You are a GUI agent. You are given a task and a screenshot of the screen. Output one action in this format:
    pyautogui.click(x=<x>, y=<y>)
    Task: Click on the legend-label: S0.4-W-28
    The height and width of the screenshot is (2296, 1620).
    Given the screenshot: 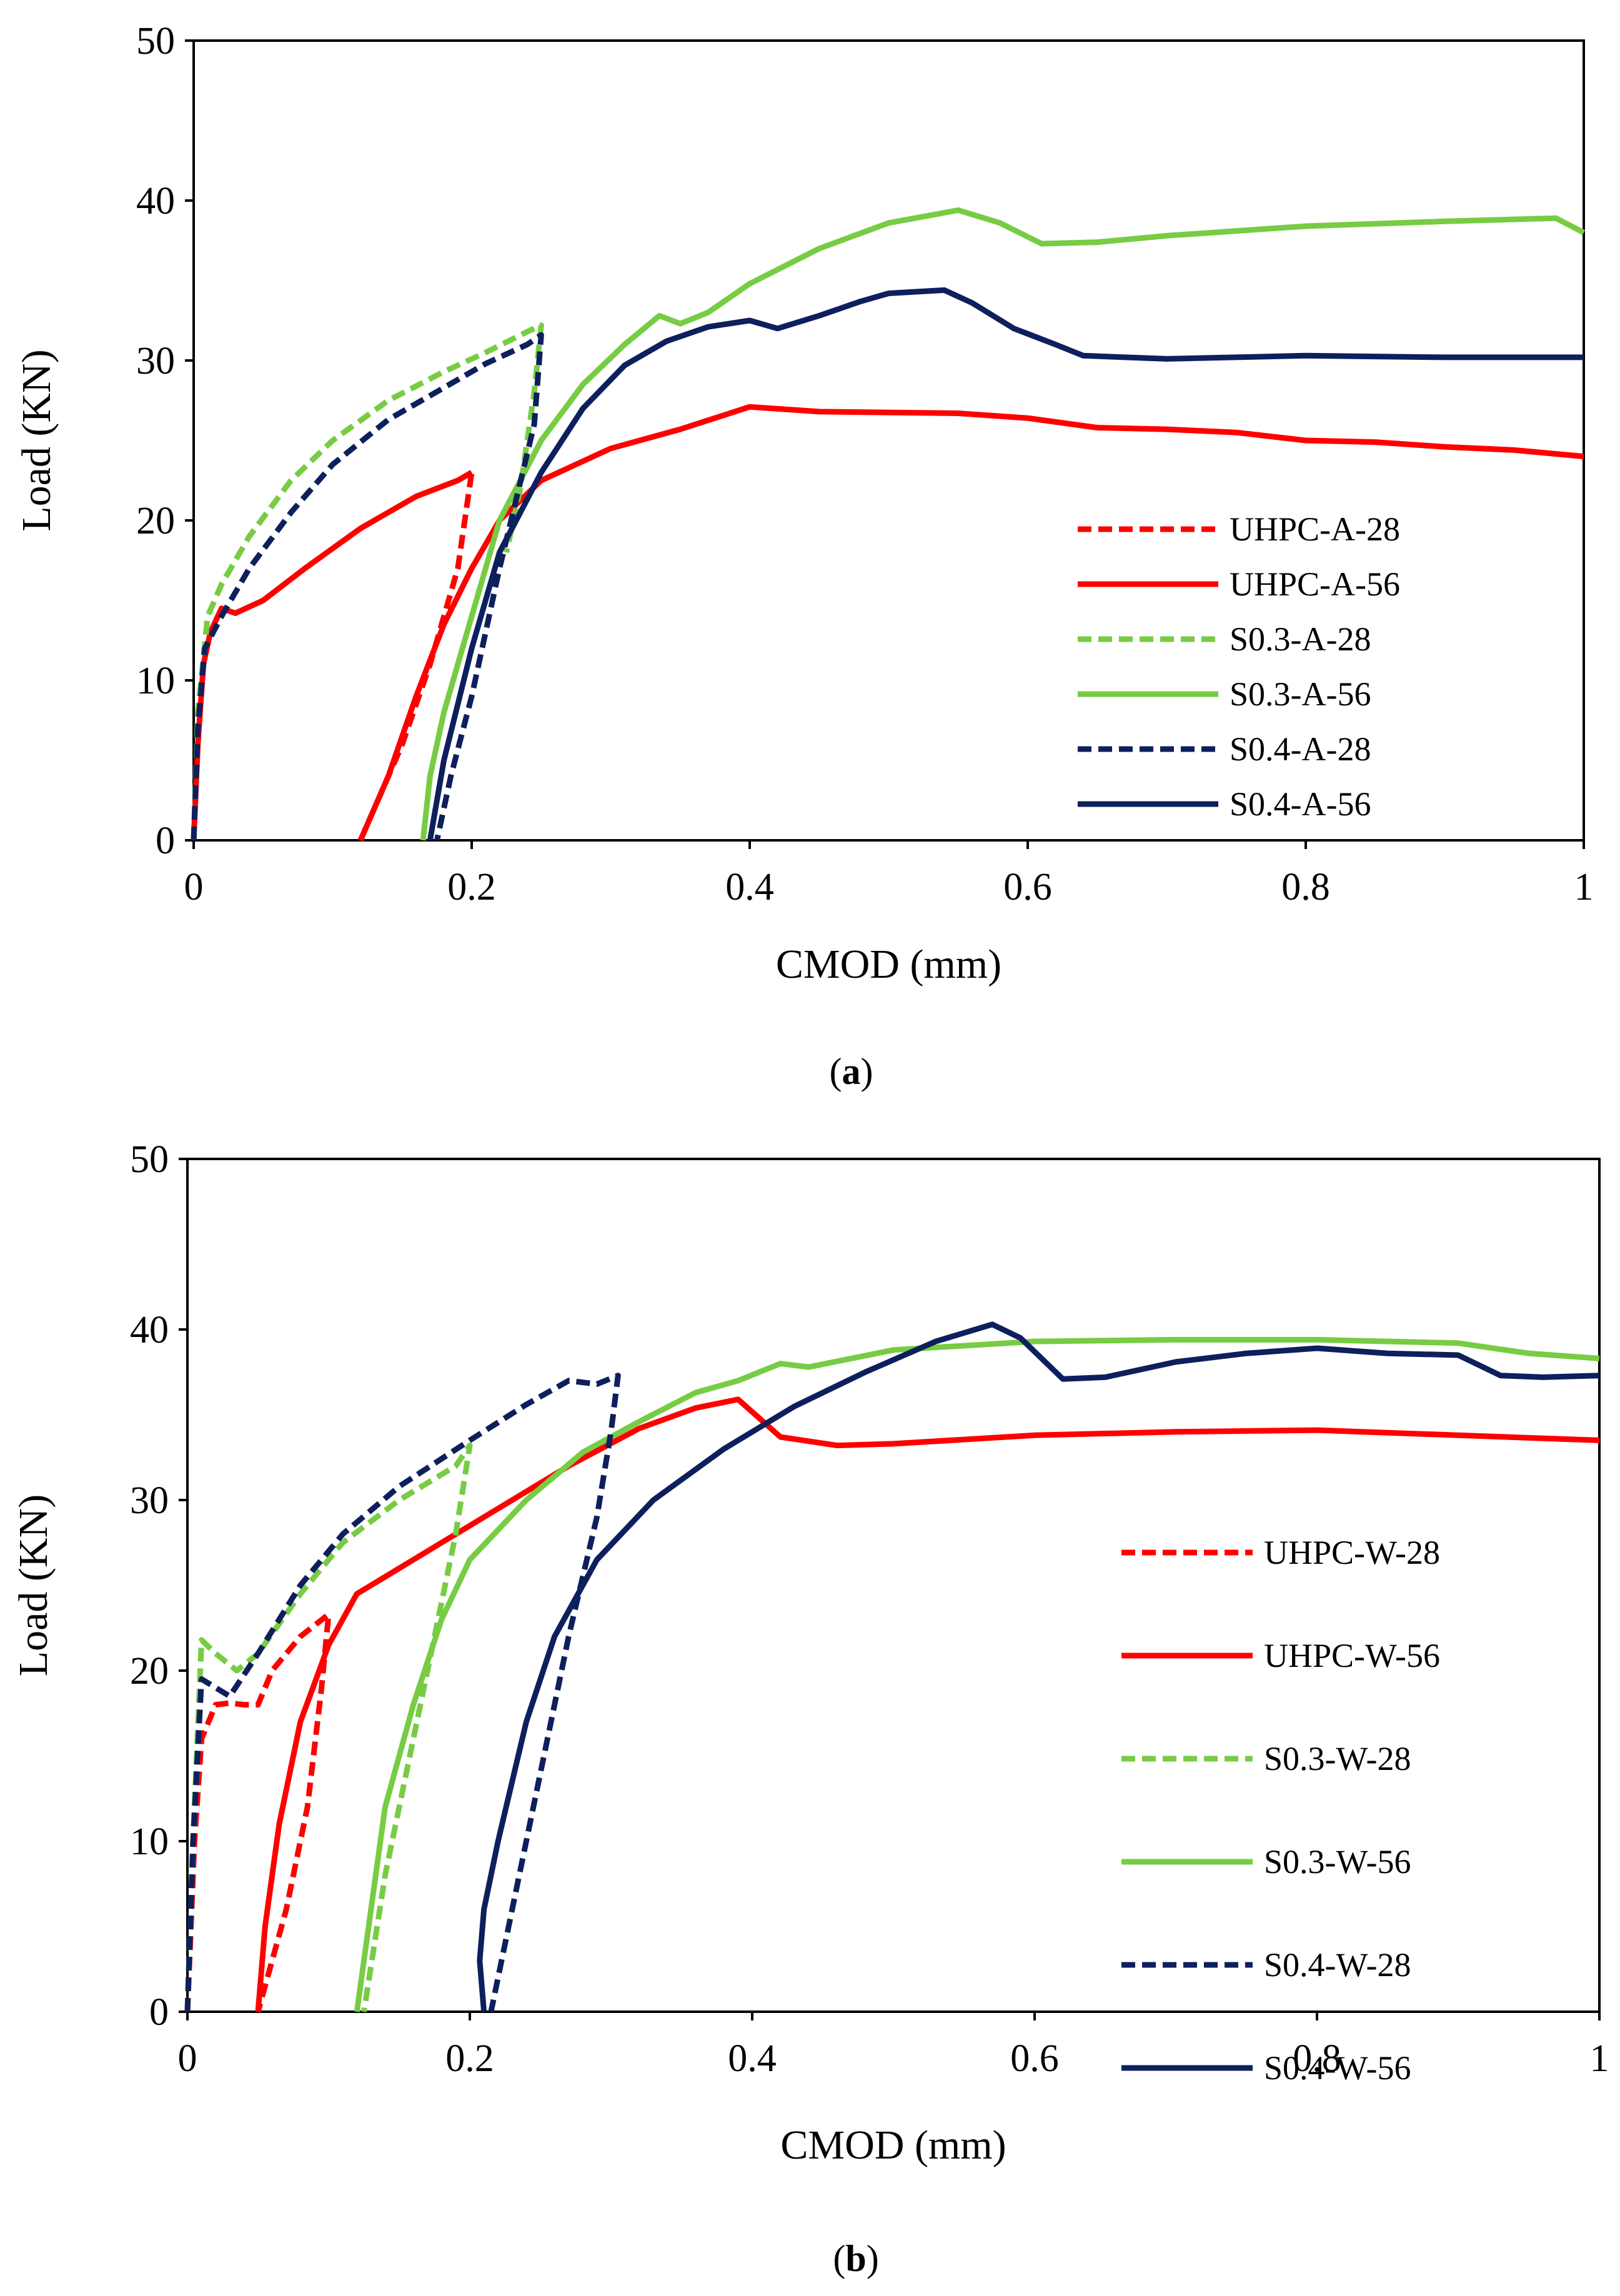 What is the action you would take?
    pyautogui.click(x=1337, y=1965)
    